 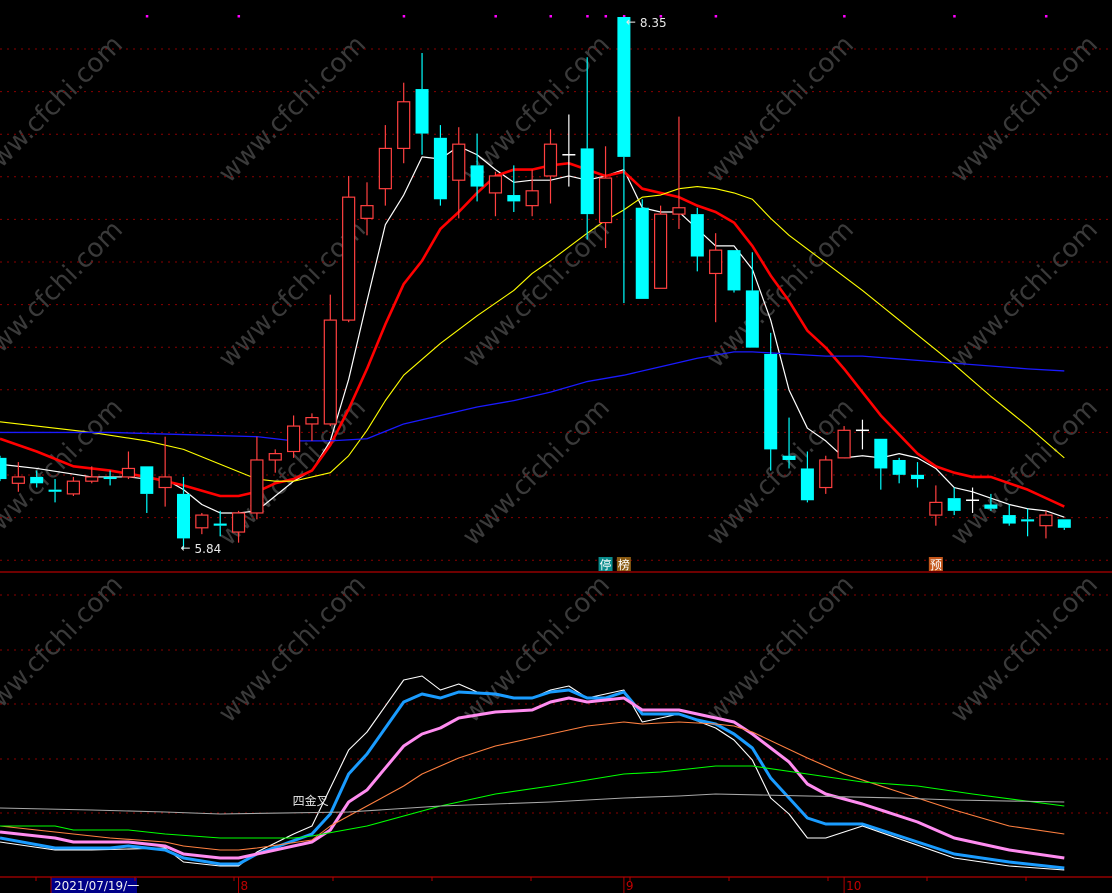 I want to click on signal-badges: 停榜 预, so click(x=770, y=564).